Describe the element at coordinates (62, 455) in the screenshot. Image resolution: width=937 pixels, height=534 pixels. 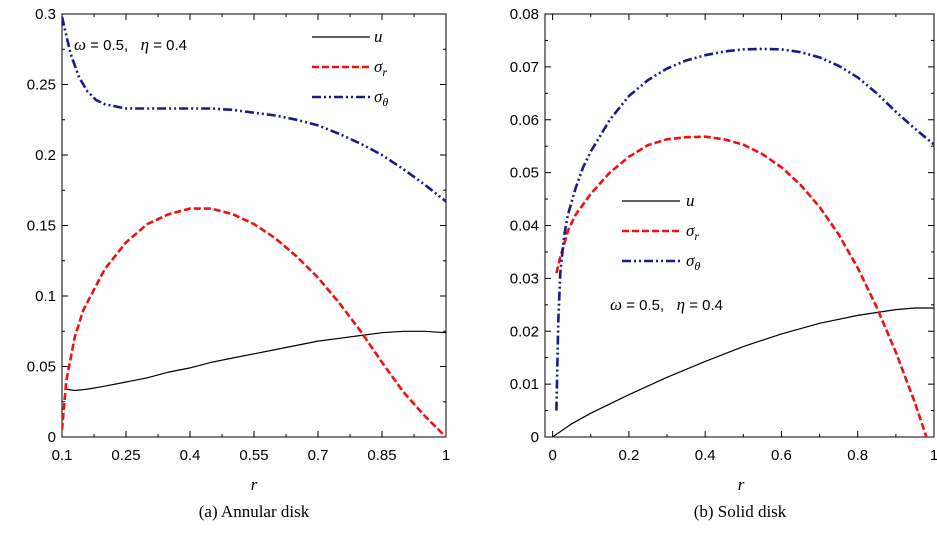
I see `x-tick-label: 0.1` at that location.